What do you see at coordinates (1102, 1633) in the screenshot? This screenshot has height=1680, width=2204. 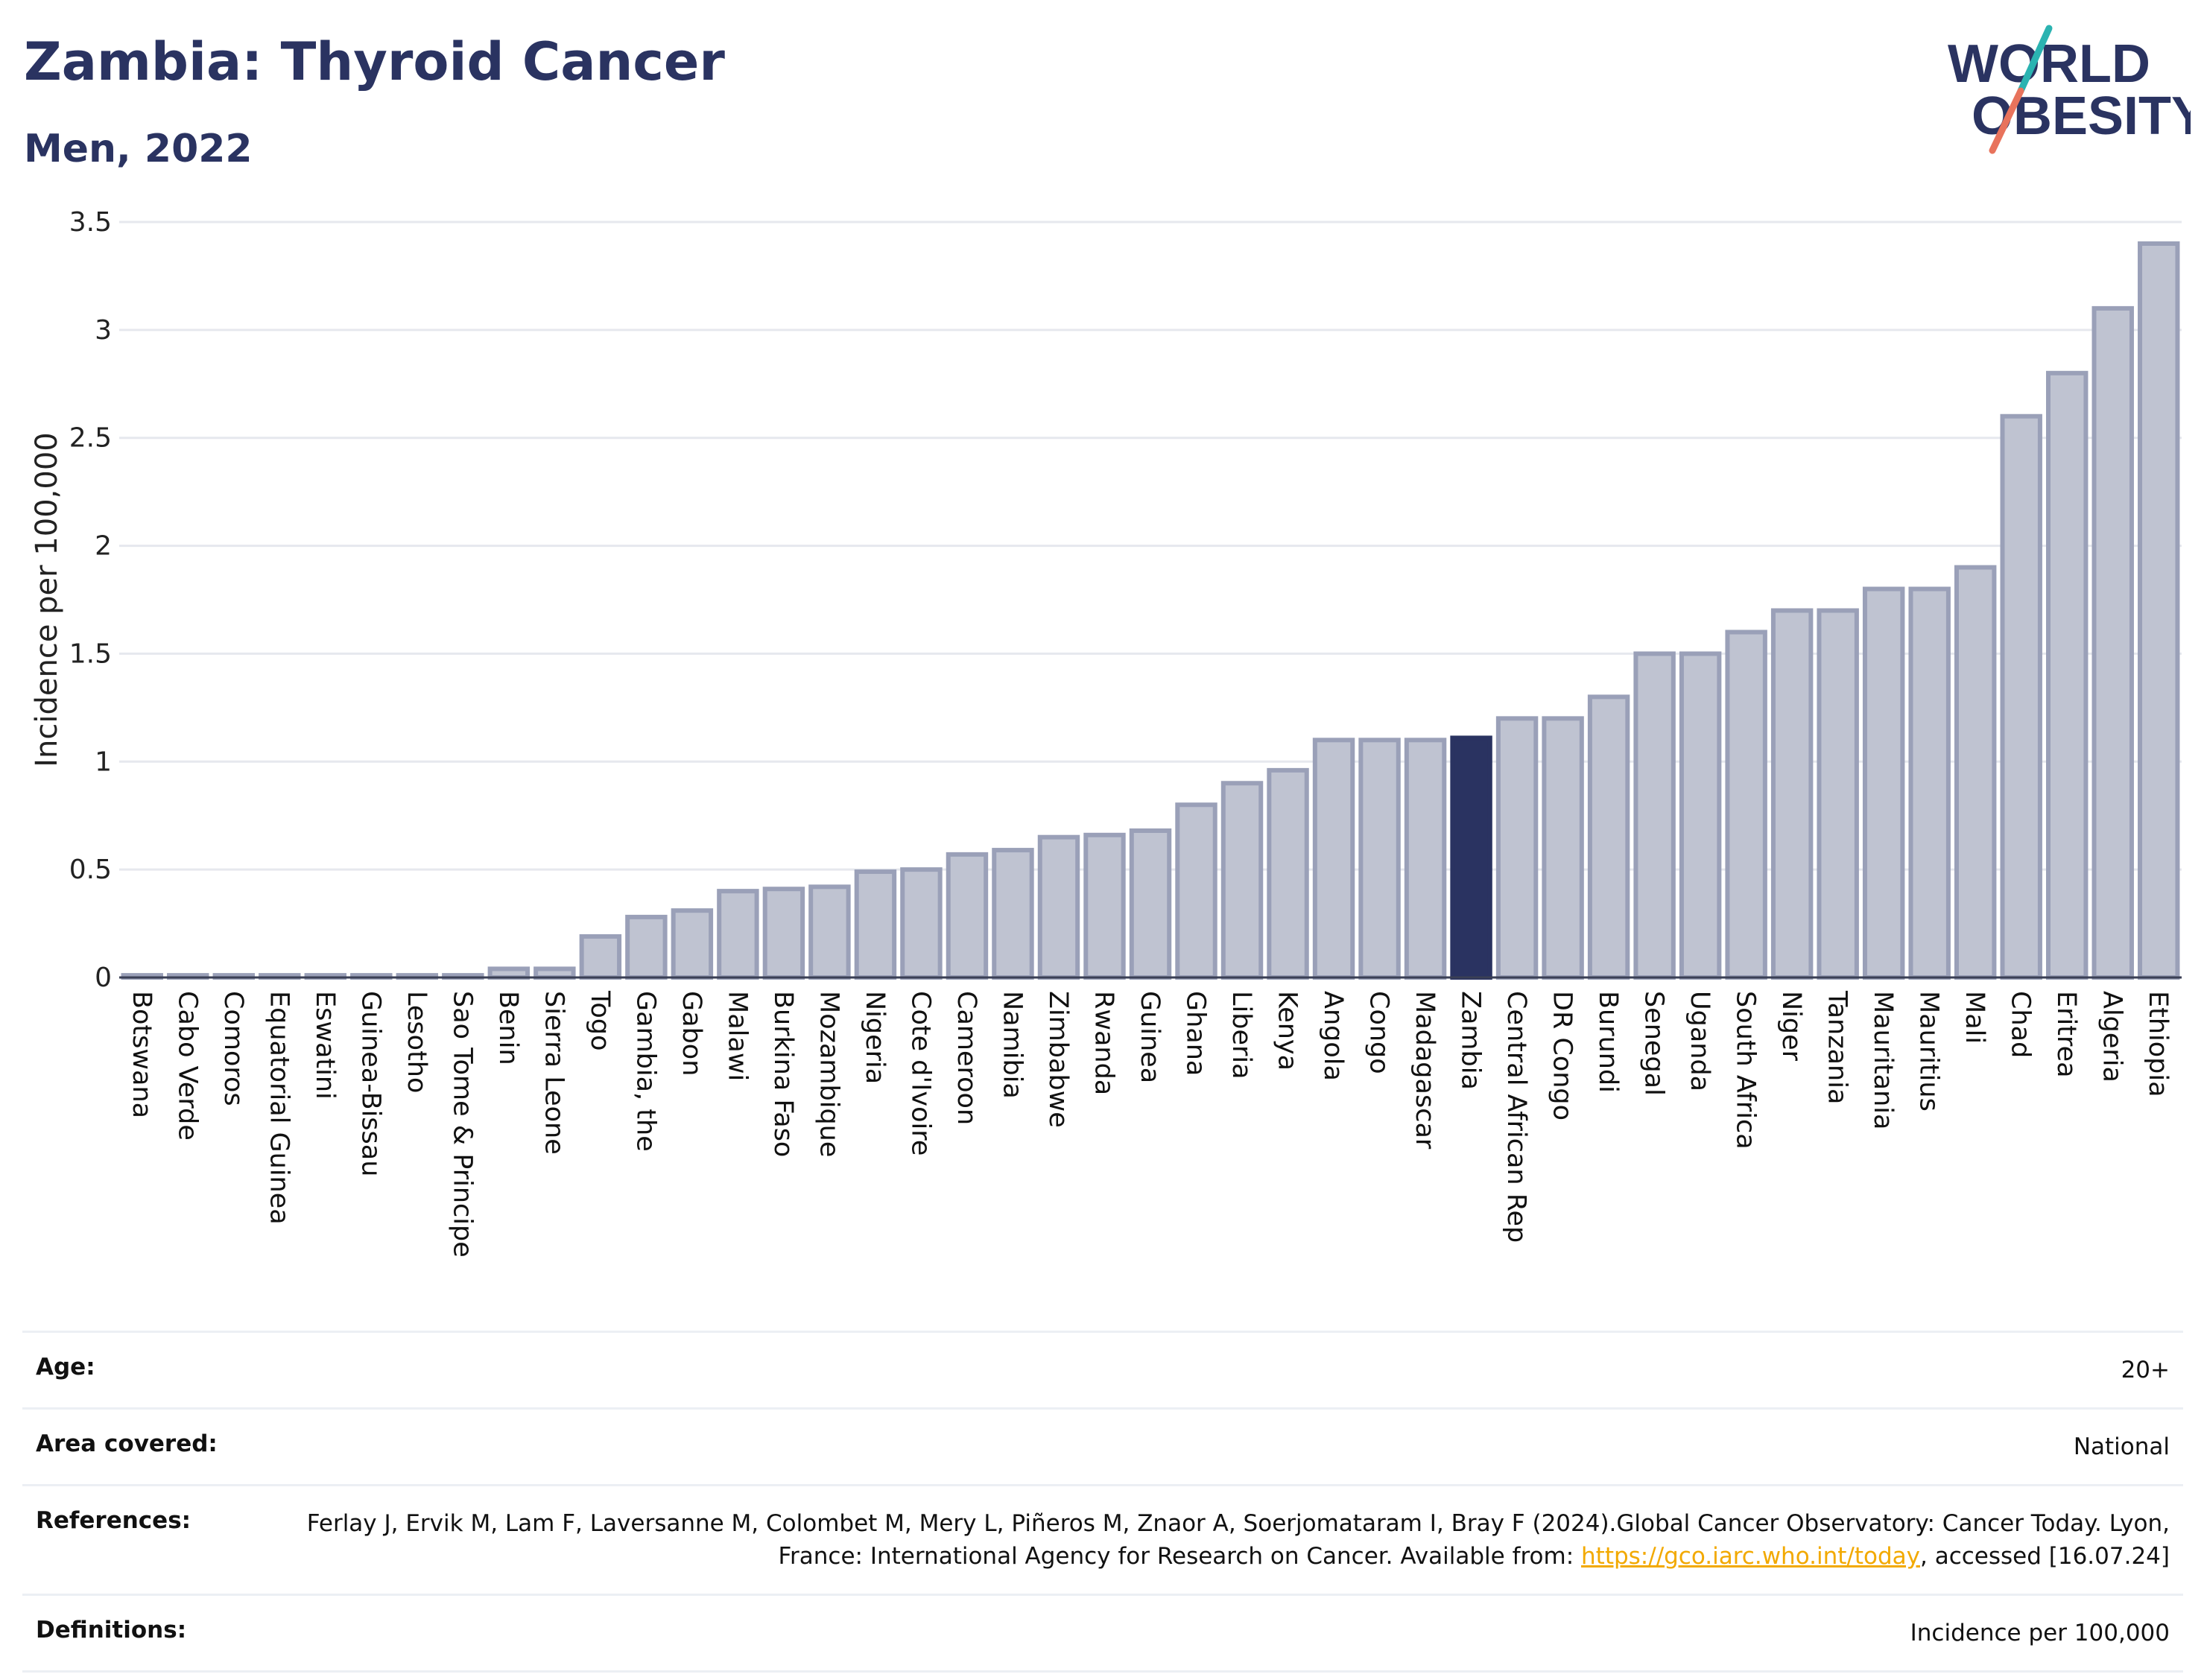 I see `info-row-definitions: Definitions: Incidence per 100,000` at bounding box center [1102, 1633].